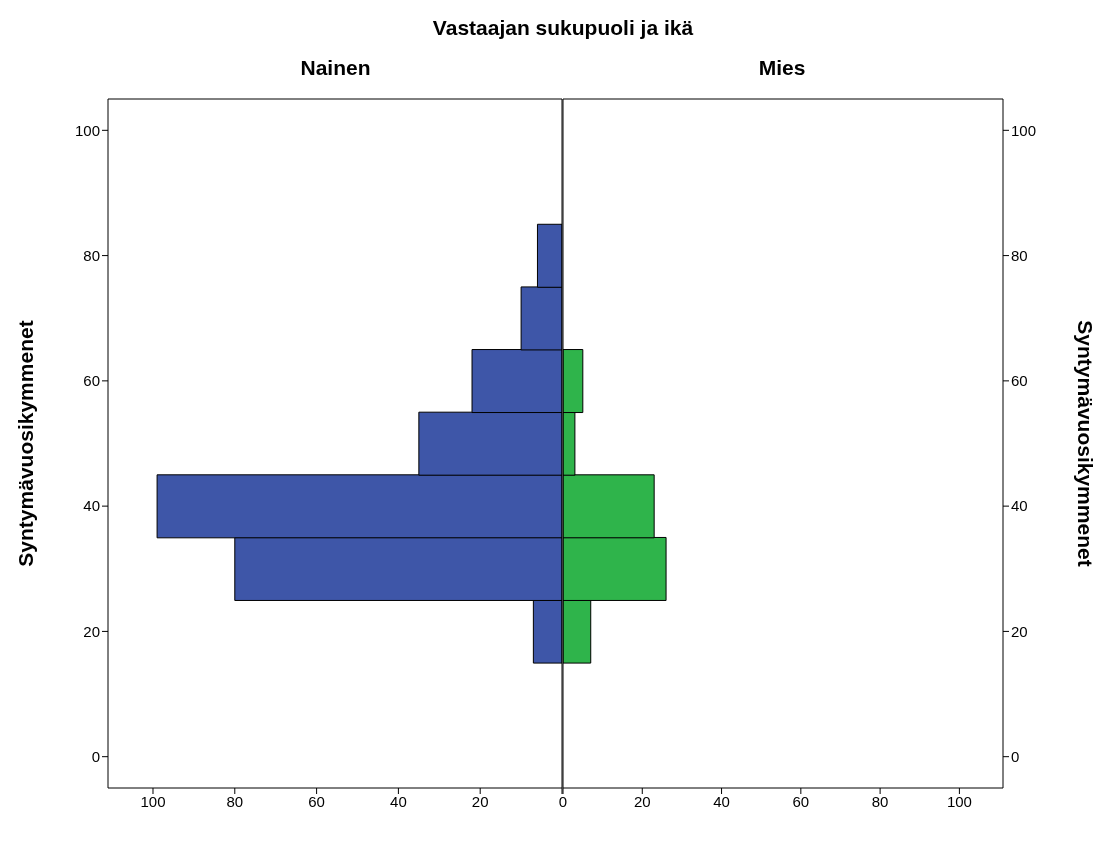 The image size is (1109, 848). I want to click on text: Nainen, so click(335, 67).